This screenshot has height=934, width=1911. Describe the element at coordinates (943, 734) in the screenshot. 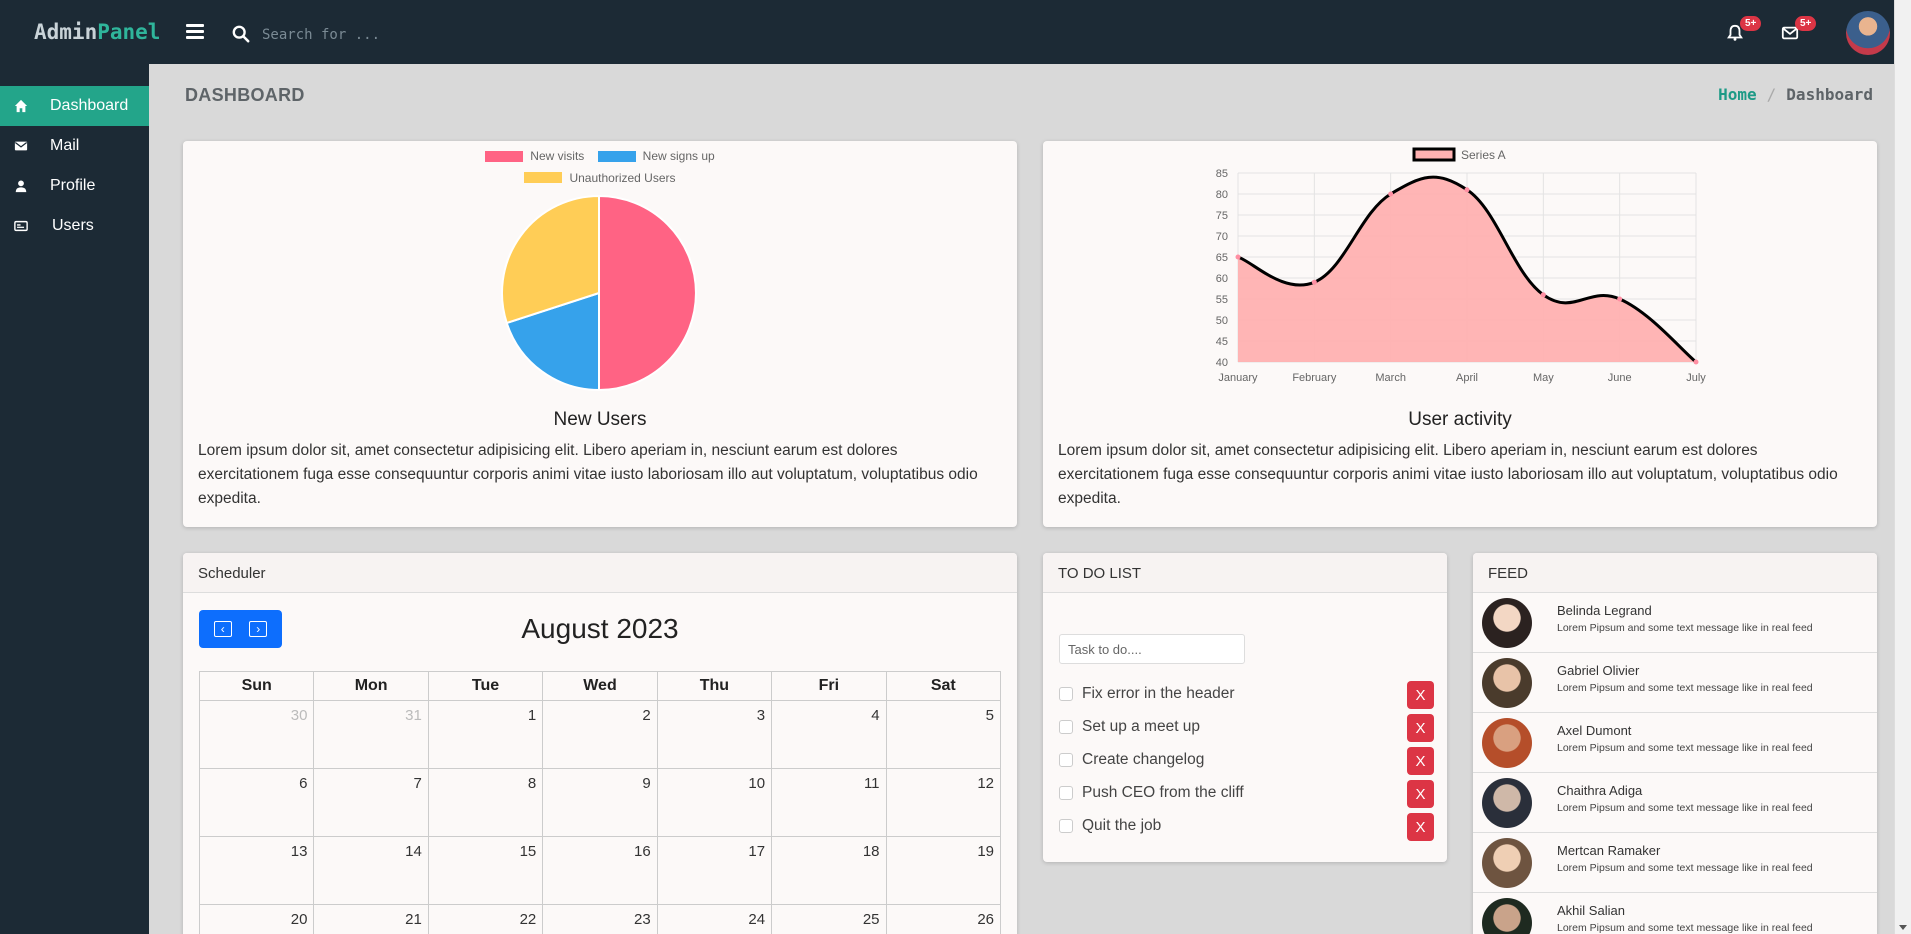

I see `calendar-day-cell: 5` at that location.